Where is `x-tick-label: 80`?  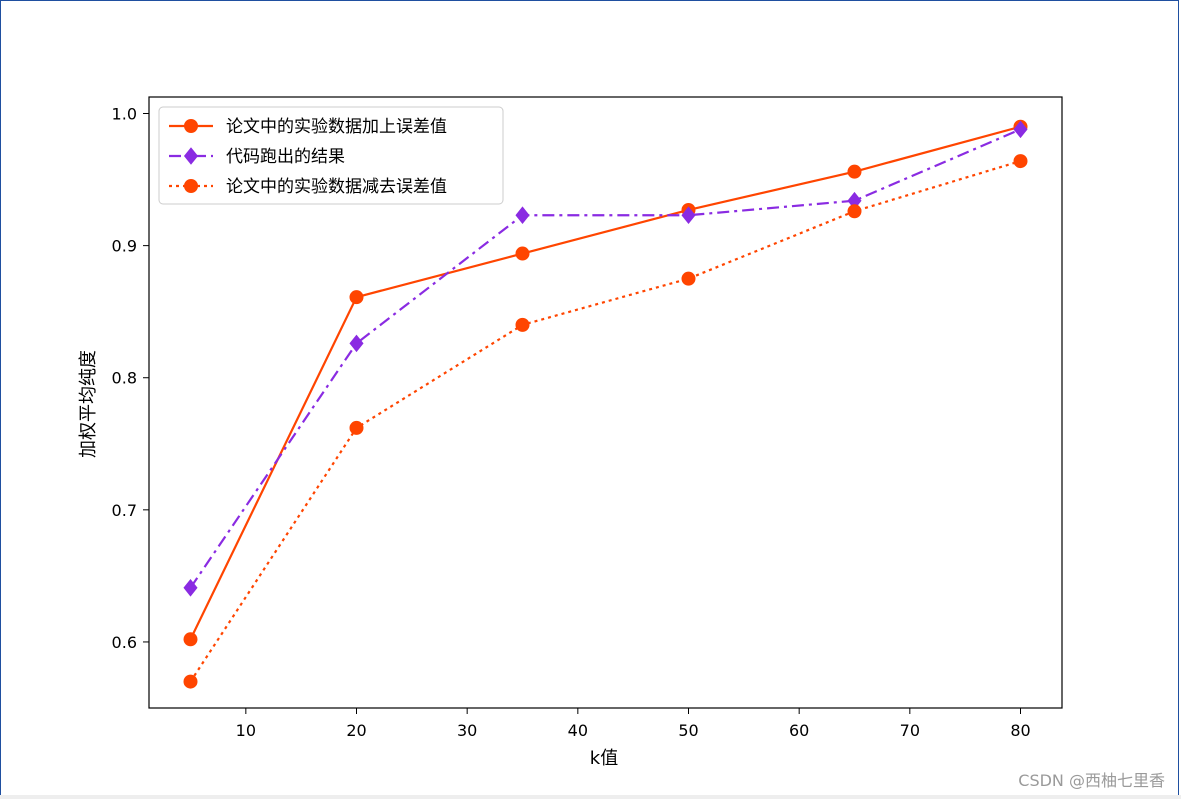
x-tick-label: 80 is located at coordinates (1020, 730).